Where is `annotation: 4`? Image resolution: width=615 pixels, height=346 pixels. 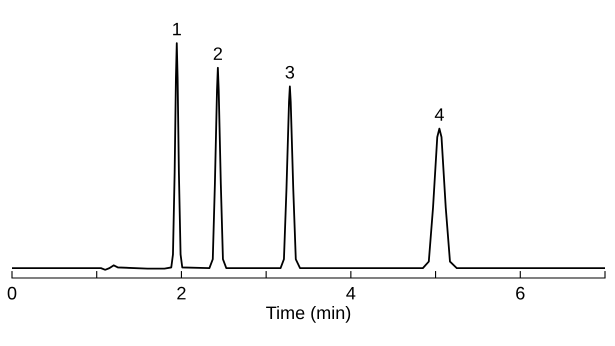 annotation: 4 is located at coordinates (439, 114).